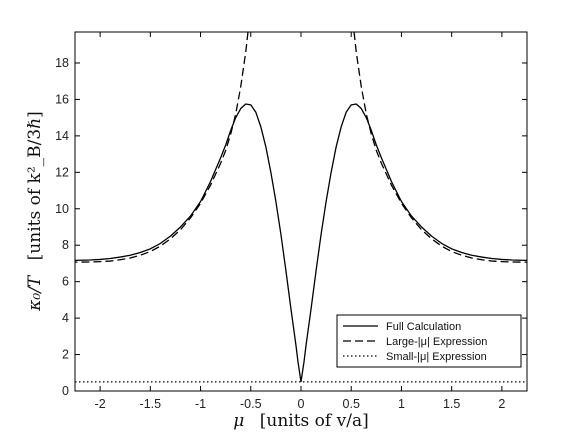 Image resolution: width=584 pixels, height=438 pixels. I want to click on y-axis-label: κ₀/T [units of k²_B/3ℏ], so click(35, 211).